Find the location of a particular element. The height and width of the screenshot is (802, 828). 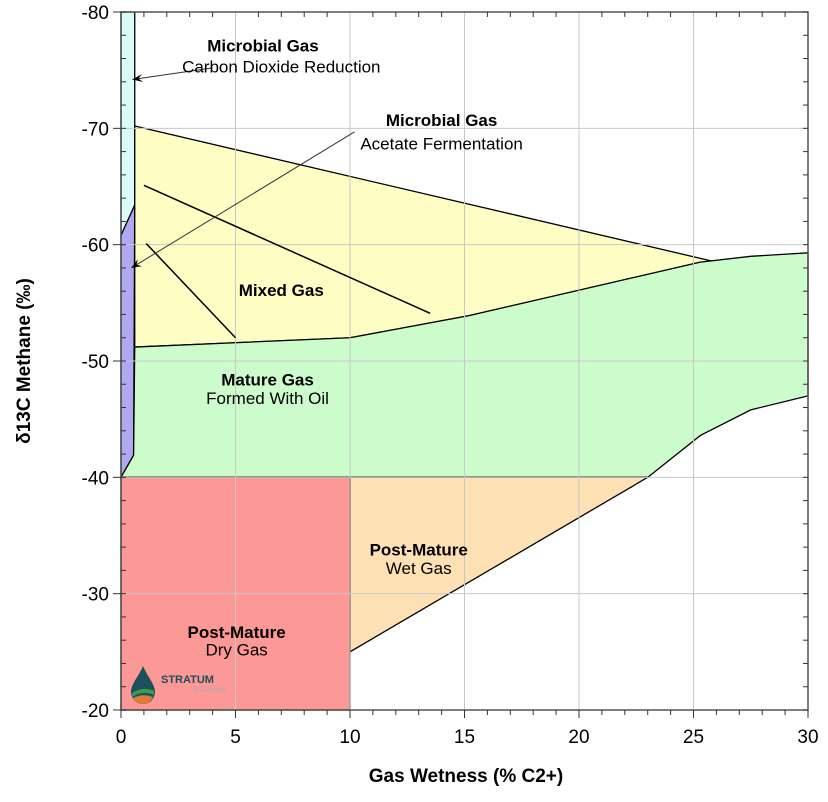

x-tick-label: 10 is located at coordinates (349, 737).